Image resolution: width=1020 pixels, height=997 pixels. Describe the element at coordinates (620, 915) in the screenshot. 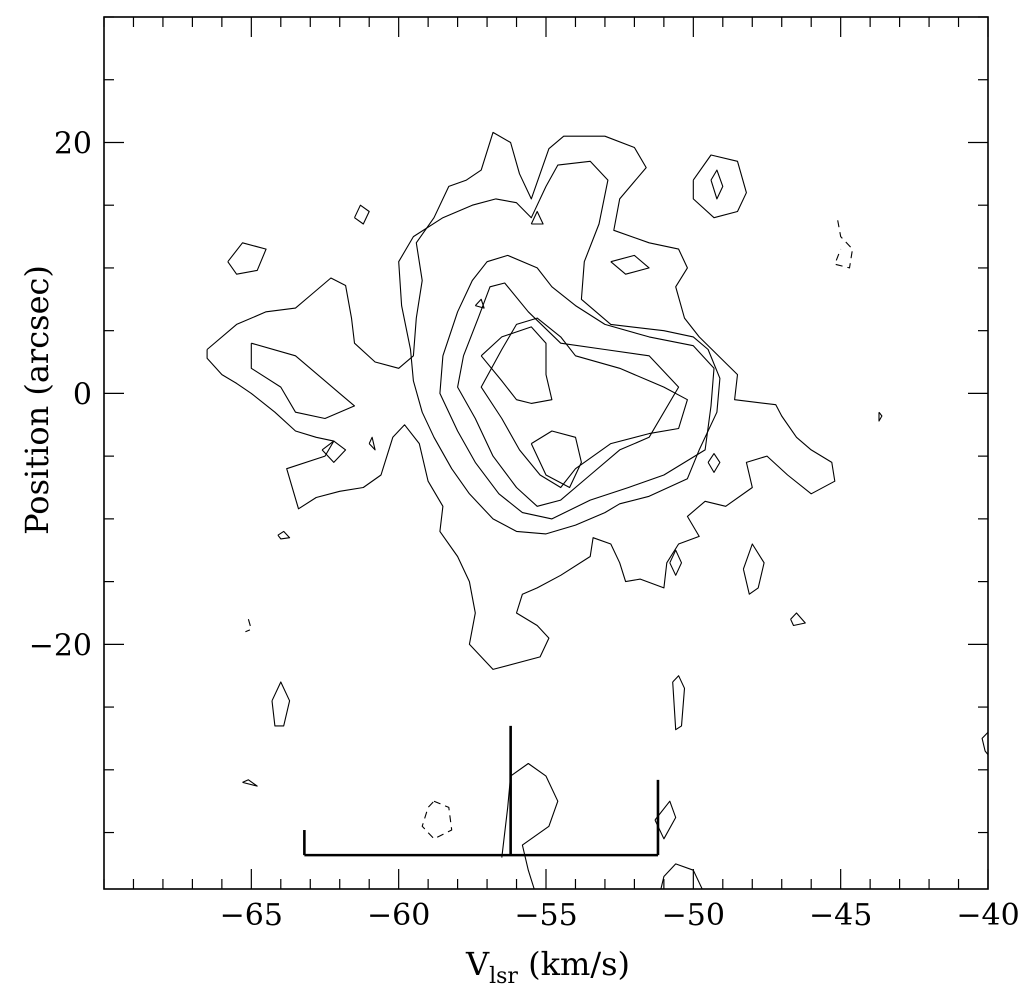

I see `x-axis-tick-labels: −65 −60 −55 −50 −45 −40` at that location.